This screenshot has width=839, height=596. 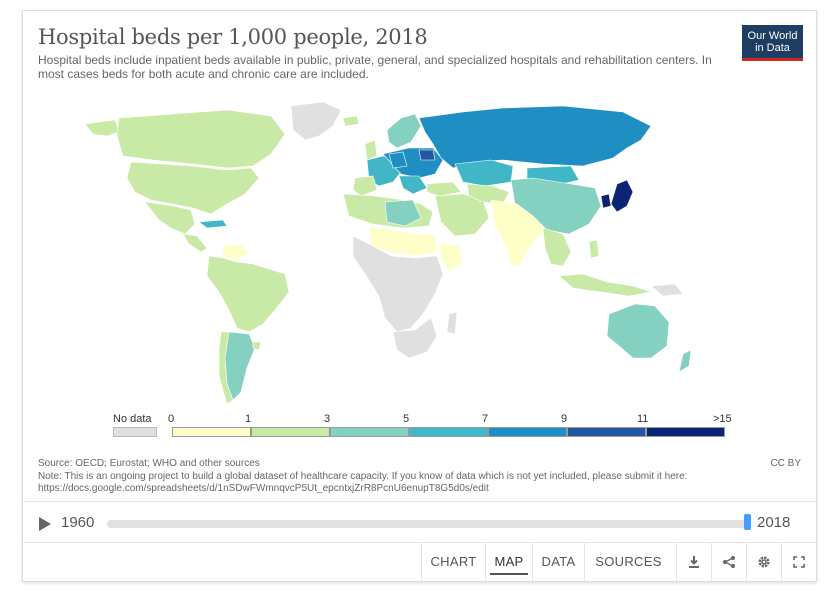 I want to click on region-south-asia, so click(x=518, y=233).